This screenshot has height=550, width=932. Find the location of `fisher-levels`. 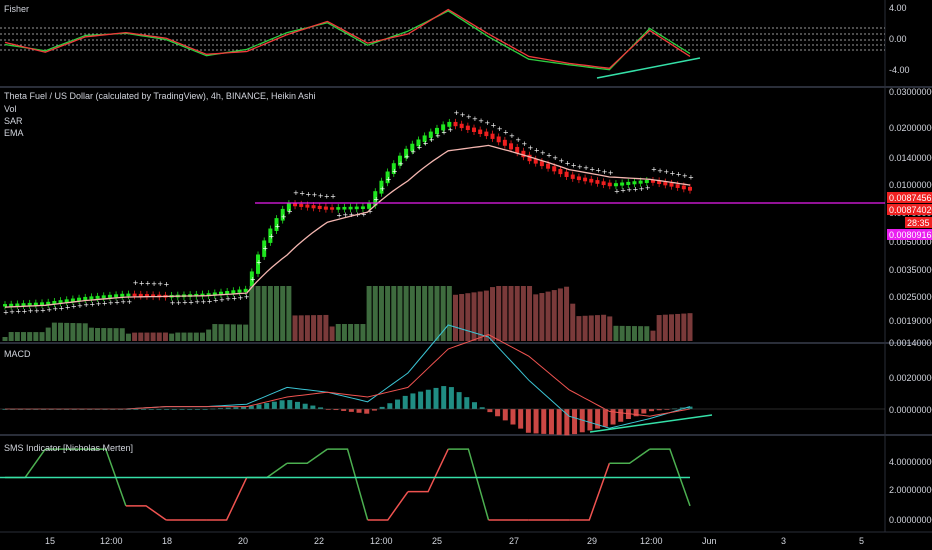

fisher-levels is located at coordinates (442, 39).